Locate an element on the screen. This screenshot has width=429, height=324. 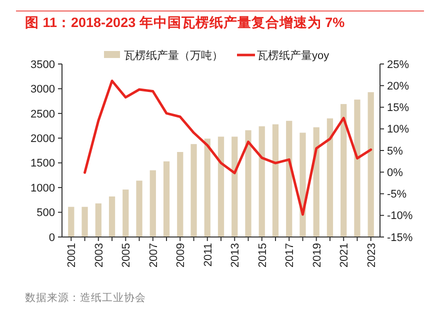
x-tick-label: 2009 is located at coordinates (181, 255).